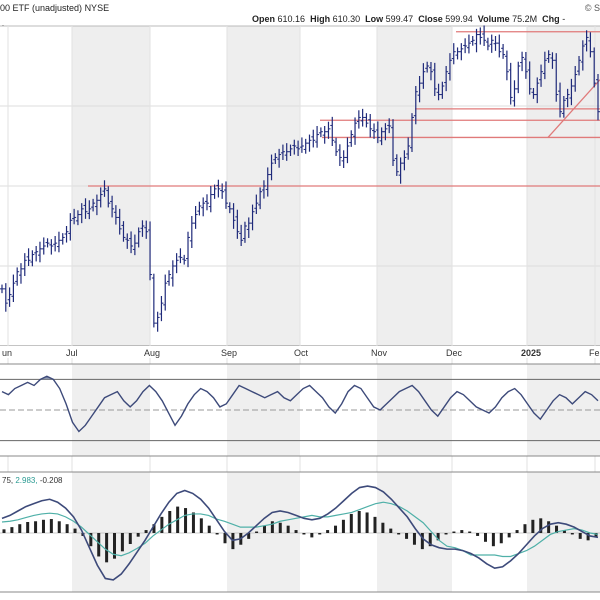 The height and width of the screenshot is (600, 600). What do you see at coordinates (454, 353) in the screenshot?
I see `x-tick-label: Dec` at bounding box center [454, 353].